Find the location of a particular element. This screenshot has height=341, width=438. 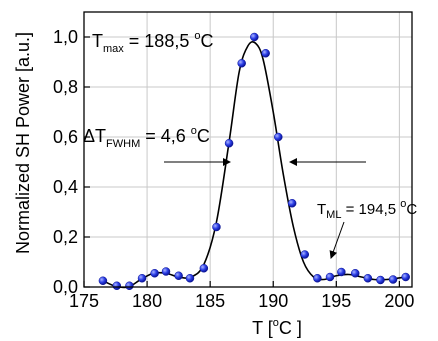

fwhm-annotation: ΔTFWHM = 4,6 oC is located at coordinates (146, 137).